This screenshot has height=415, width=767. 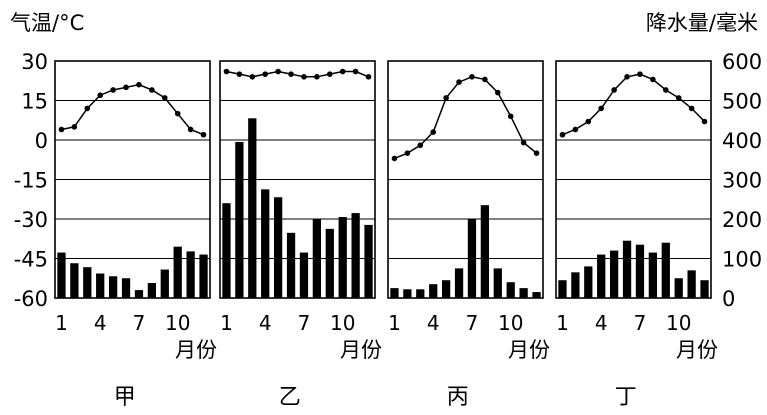 What do you see at coordinates (742, 141) in the screenshot?
I see `right-tick-label: 400` at bounding box center [742, 141].